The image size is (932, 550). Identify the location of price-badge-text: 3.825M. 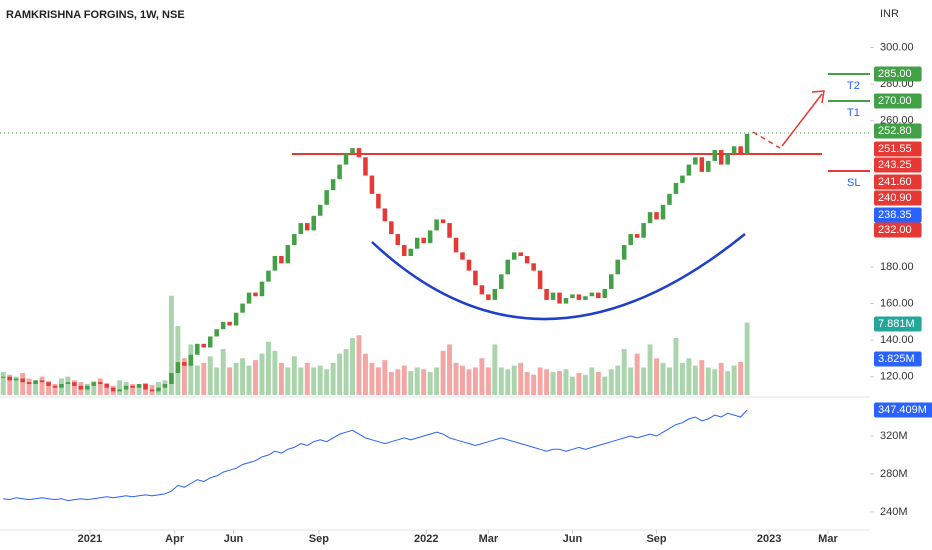
(896, 359).